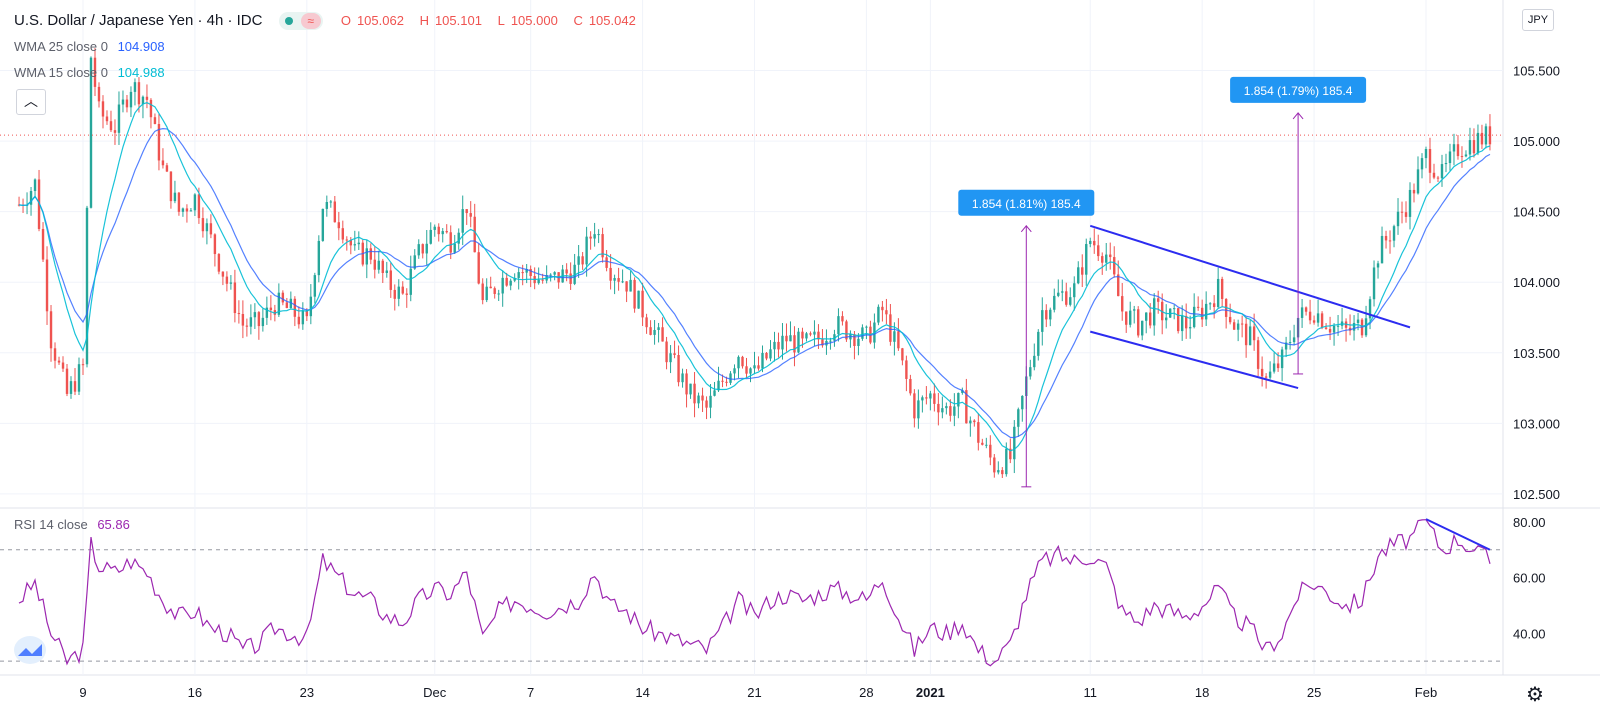  I want to click on measure-arrowhead, so click(1026, 228).